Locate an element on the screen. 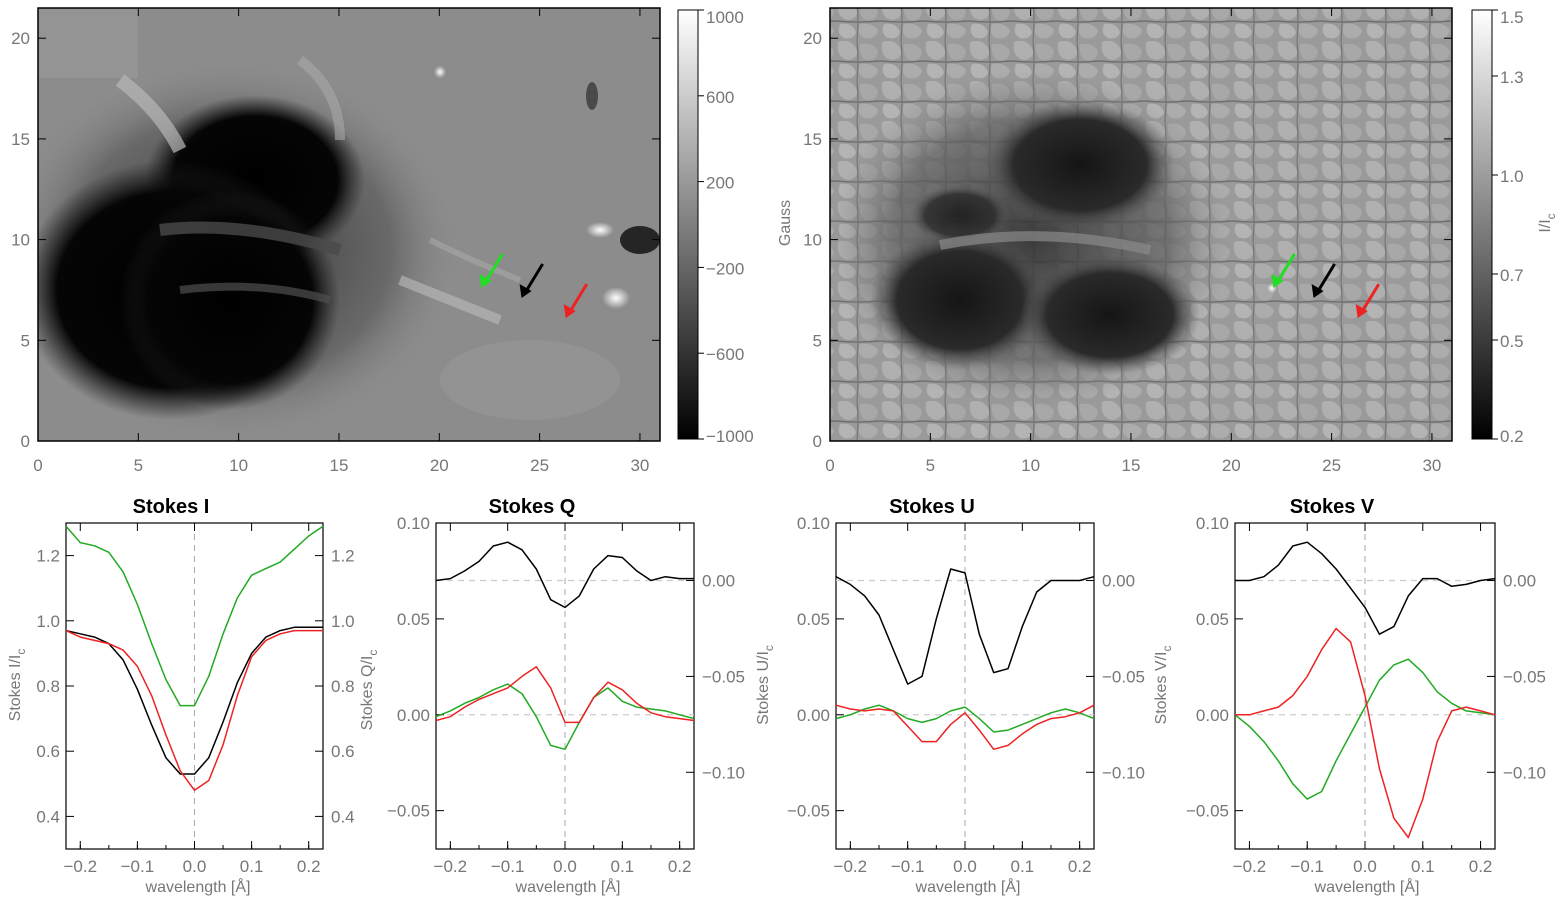  colorbar-tick-label: 200 is located at coordinates (720, 183).